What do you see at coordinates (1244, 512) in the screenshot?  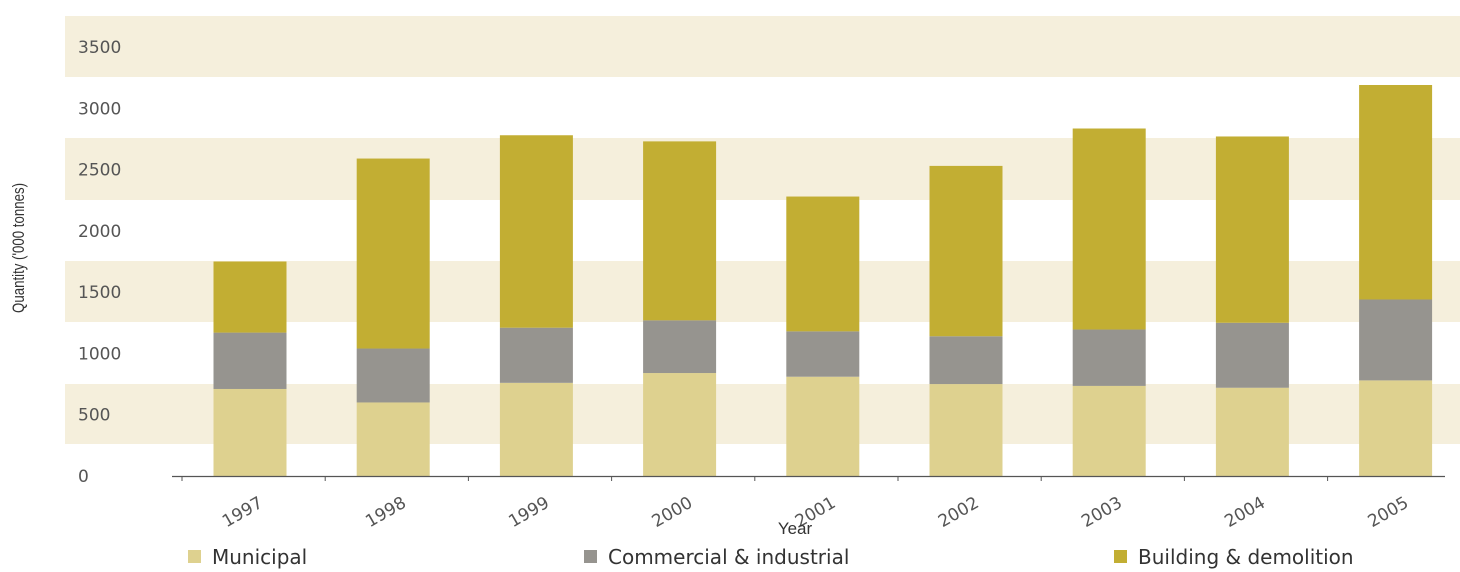 I see `x-tick-label-2004: 2004` at bounding box center [1244, 512].